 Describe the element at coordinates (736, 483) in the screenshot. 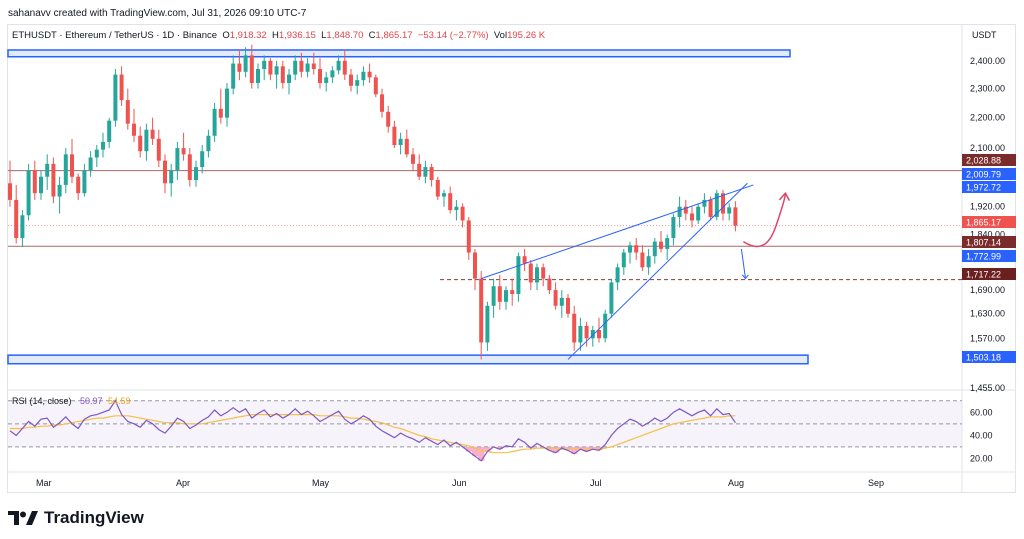

I see `time-tick-label: Aug` at that location.